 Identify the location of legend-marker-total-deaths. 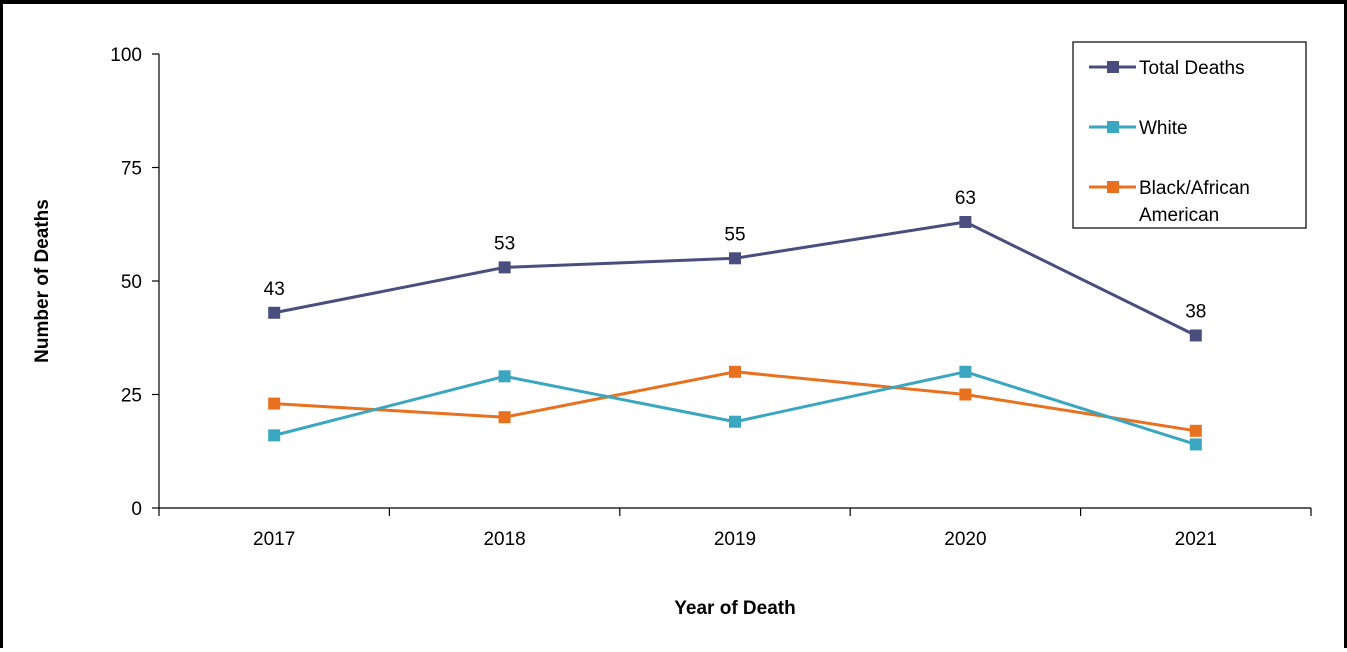
(1113, 67).